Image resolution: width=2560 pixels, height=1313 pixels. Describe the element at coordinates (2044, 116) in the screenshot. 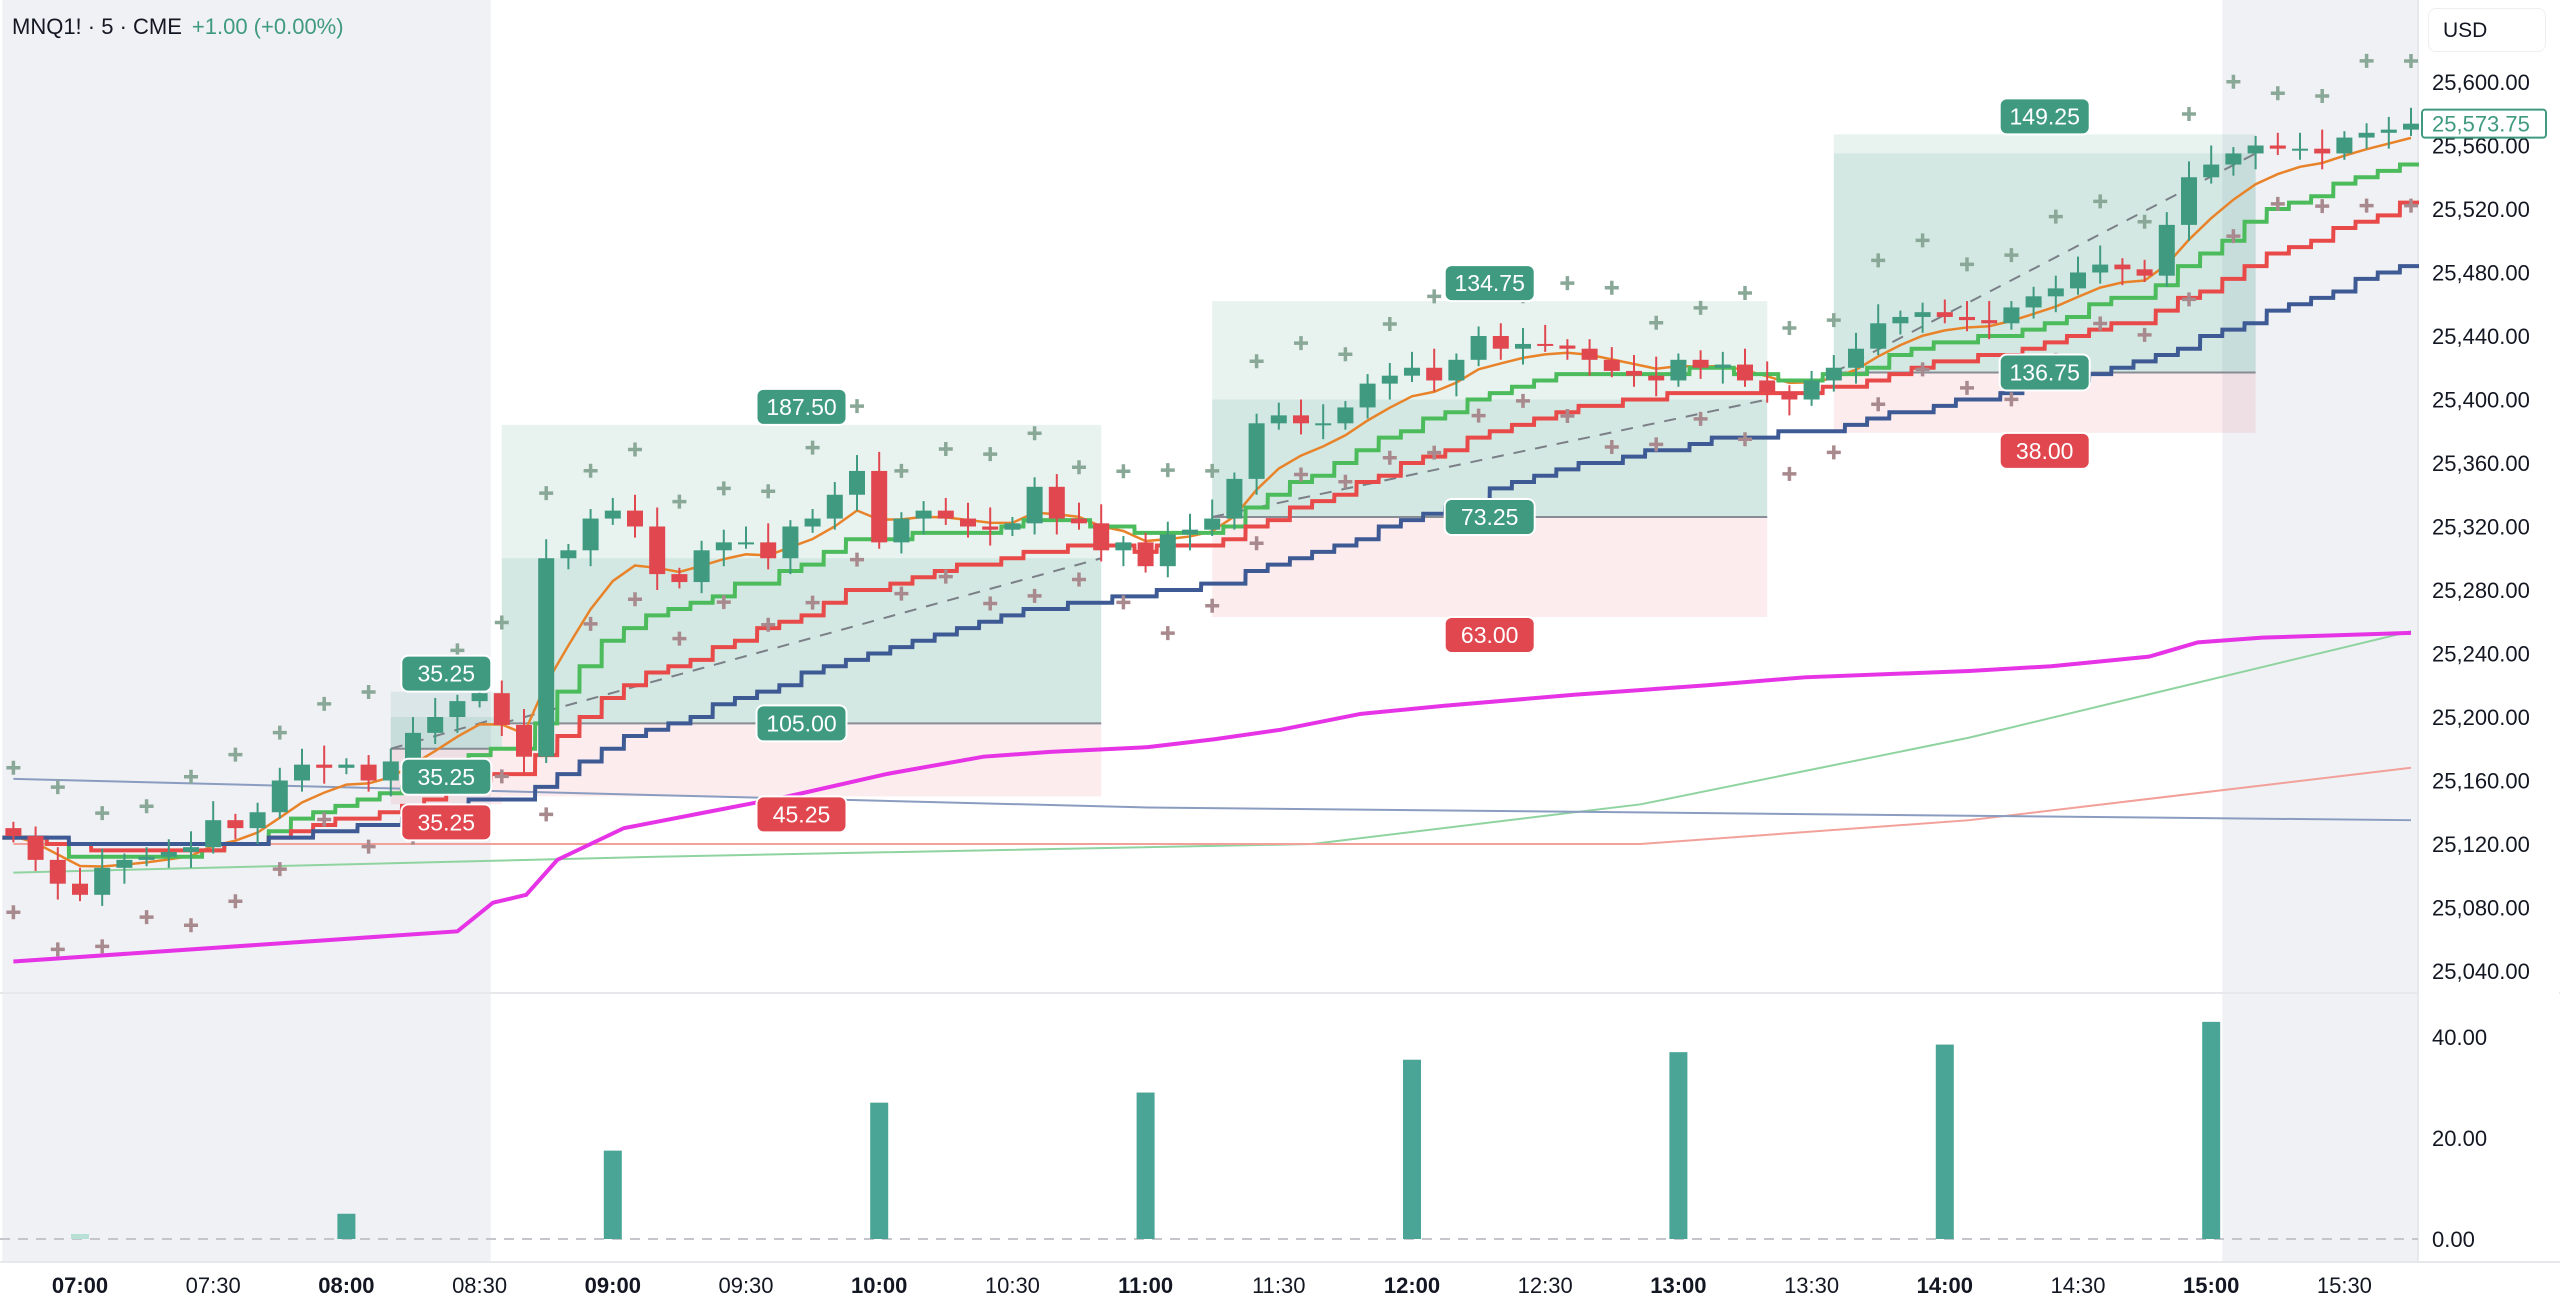

I see `target-label-bg` at that location.